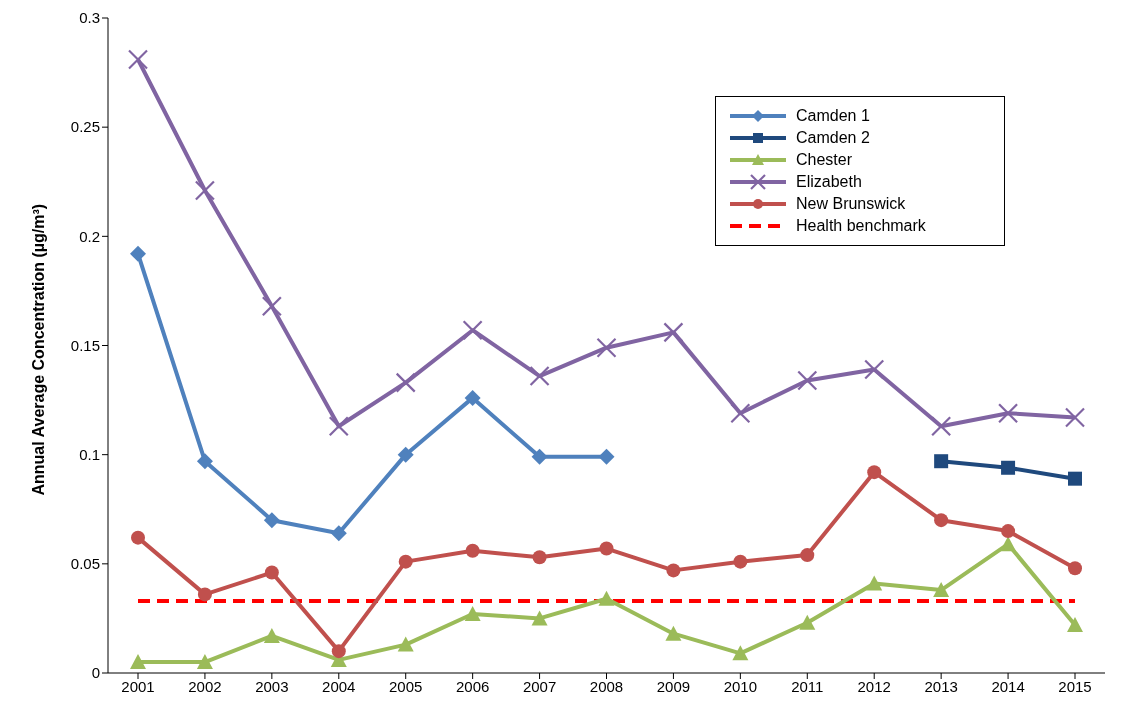 This screenshot has height=725, width=1133. Describe the element at coordinates (38, 349) in the screenshot. I see `y-axis-title: Annual Average Concentration (µg/m³)` at that location.